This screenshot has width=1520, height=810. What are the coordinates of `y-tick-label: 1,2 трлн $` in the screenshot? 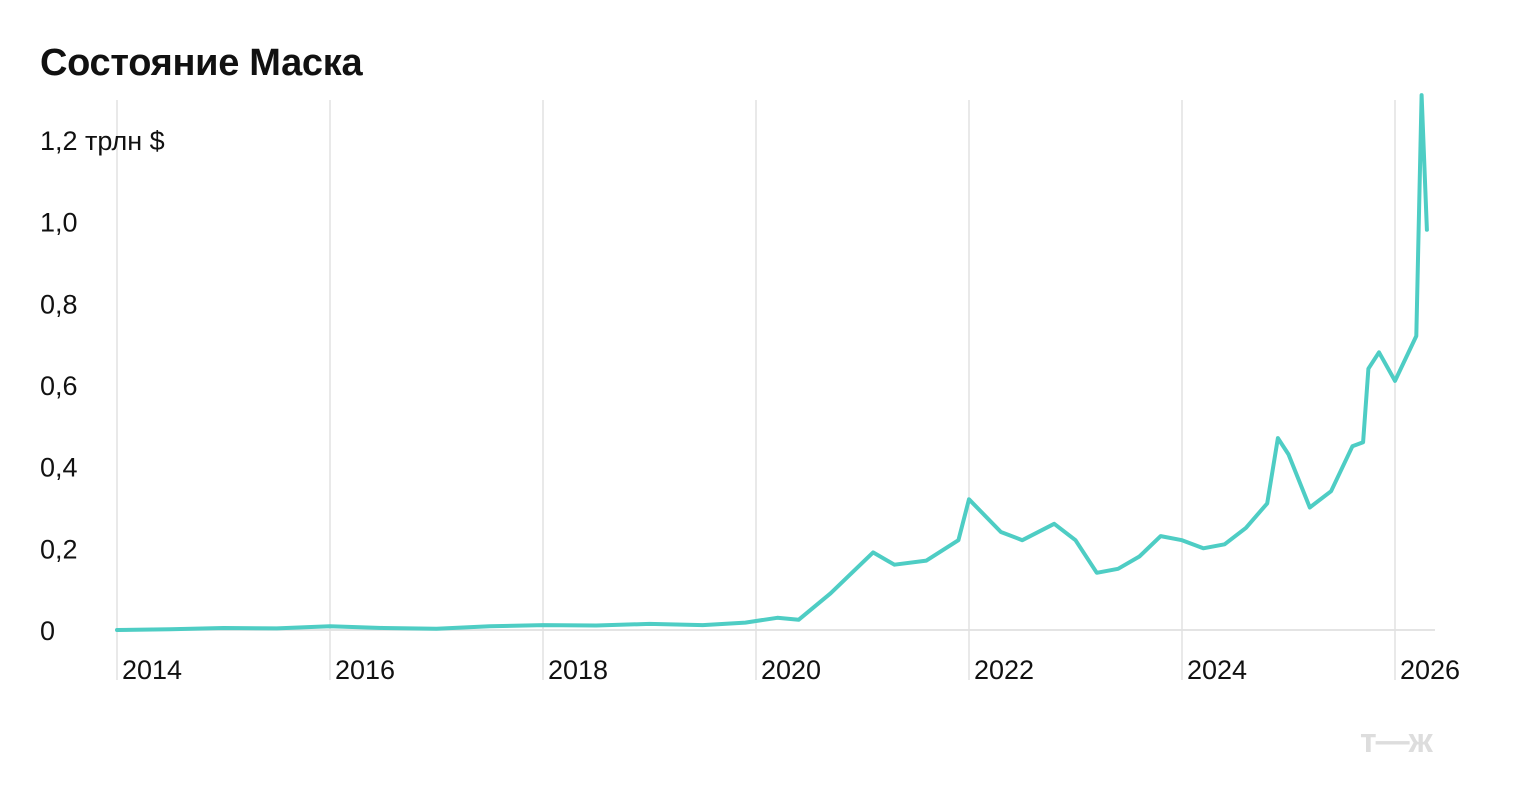 It's located at (102, 141).